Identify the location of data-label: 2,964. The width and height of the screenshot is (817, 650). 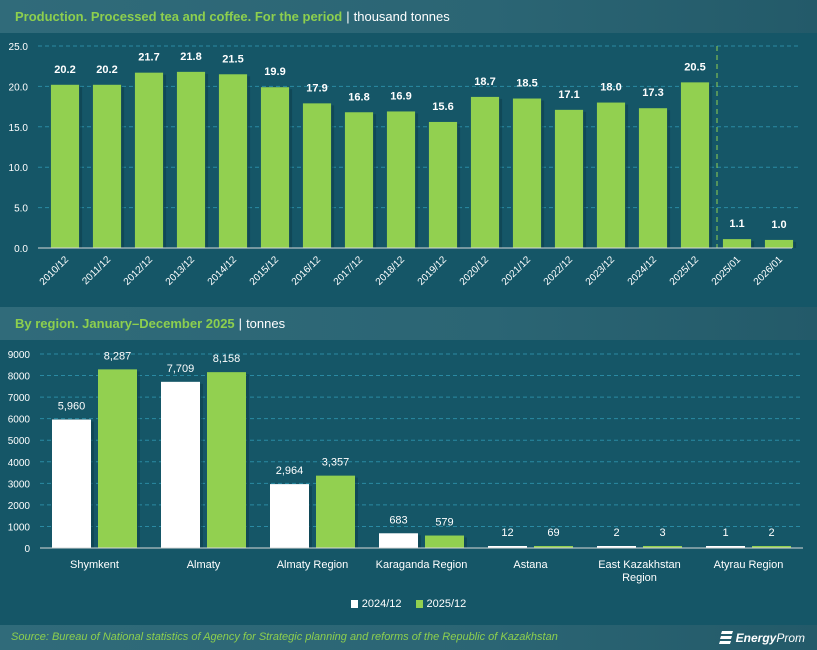
(290, 471).